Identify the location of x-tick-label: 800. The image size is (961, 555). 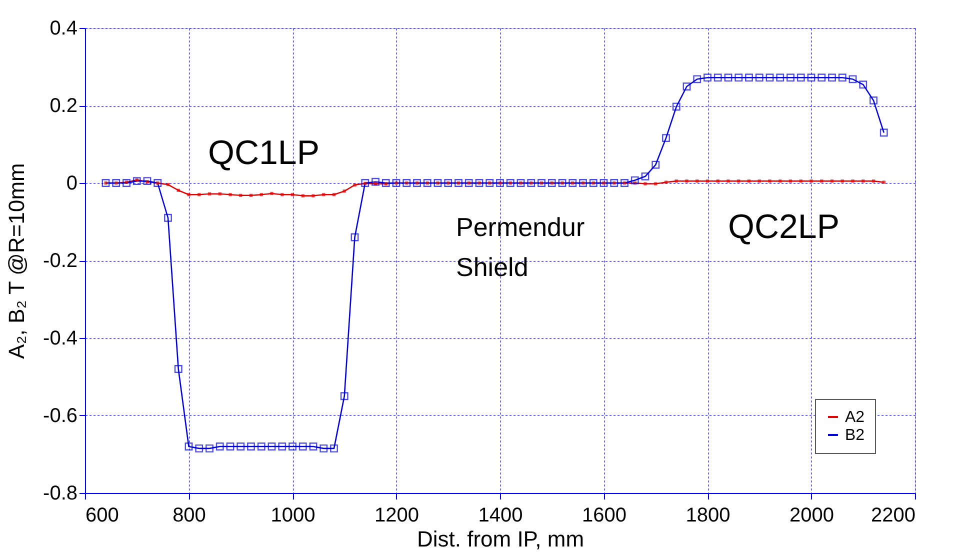
(189, 515).